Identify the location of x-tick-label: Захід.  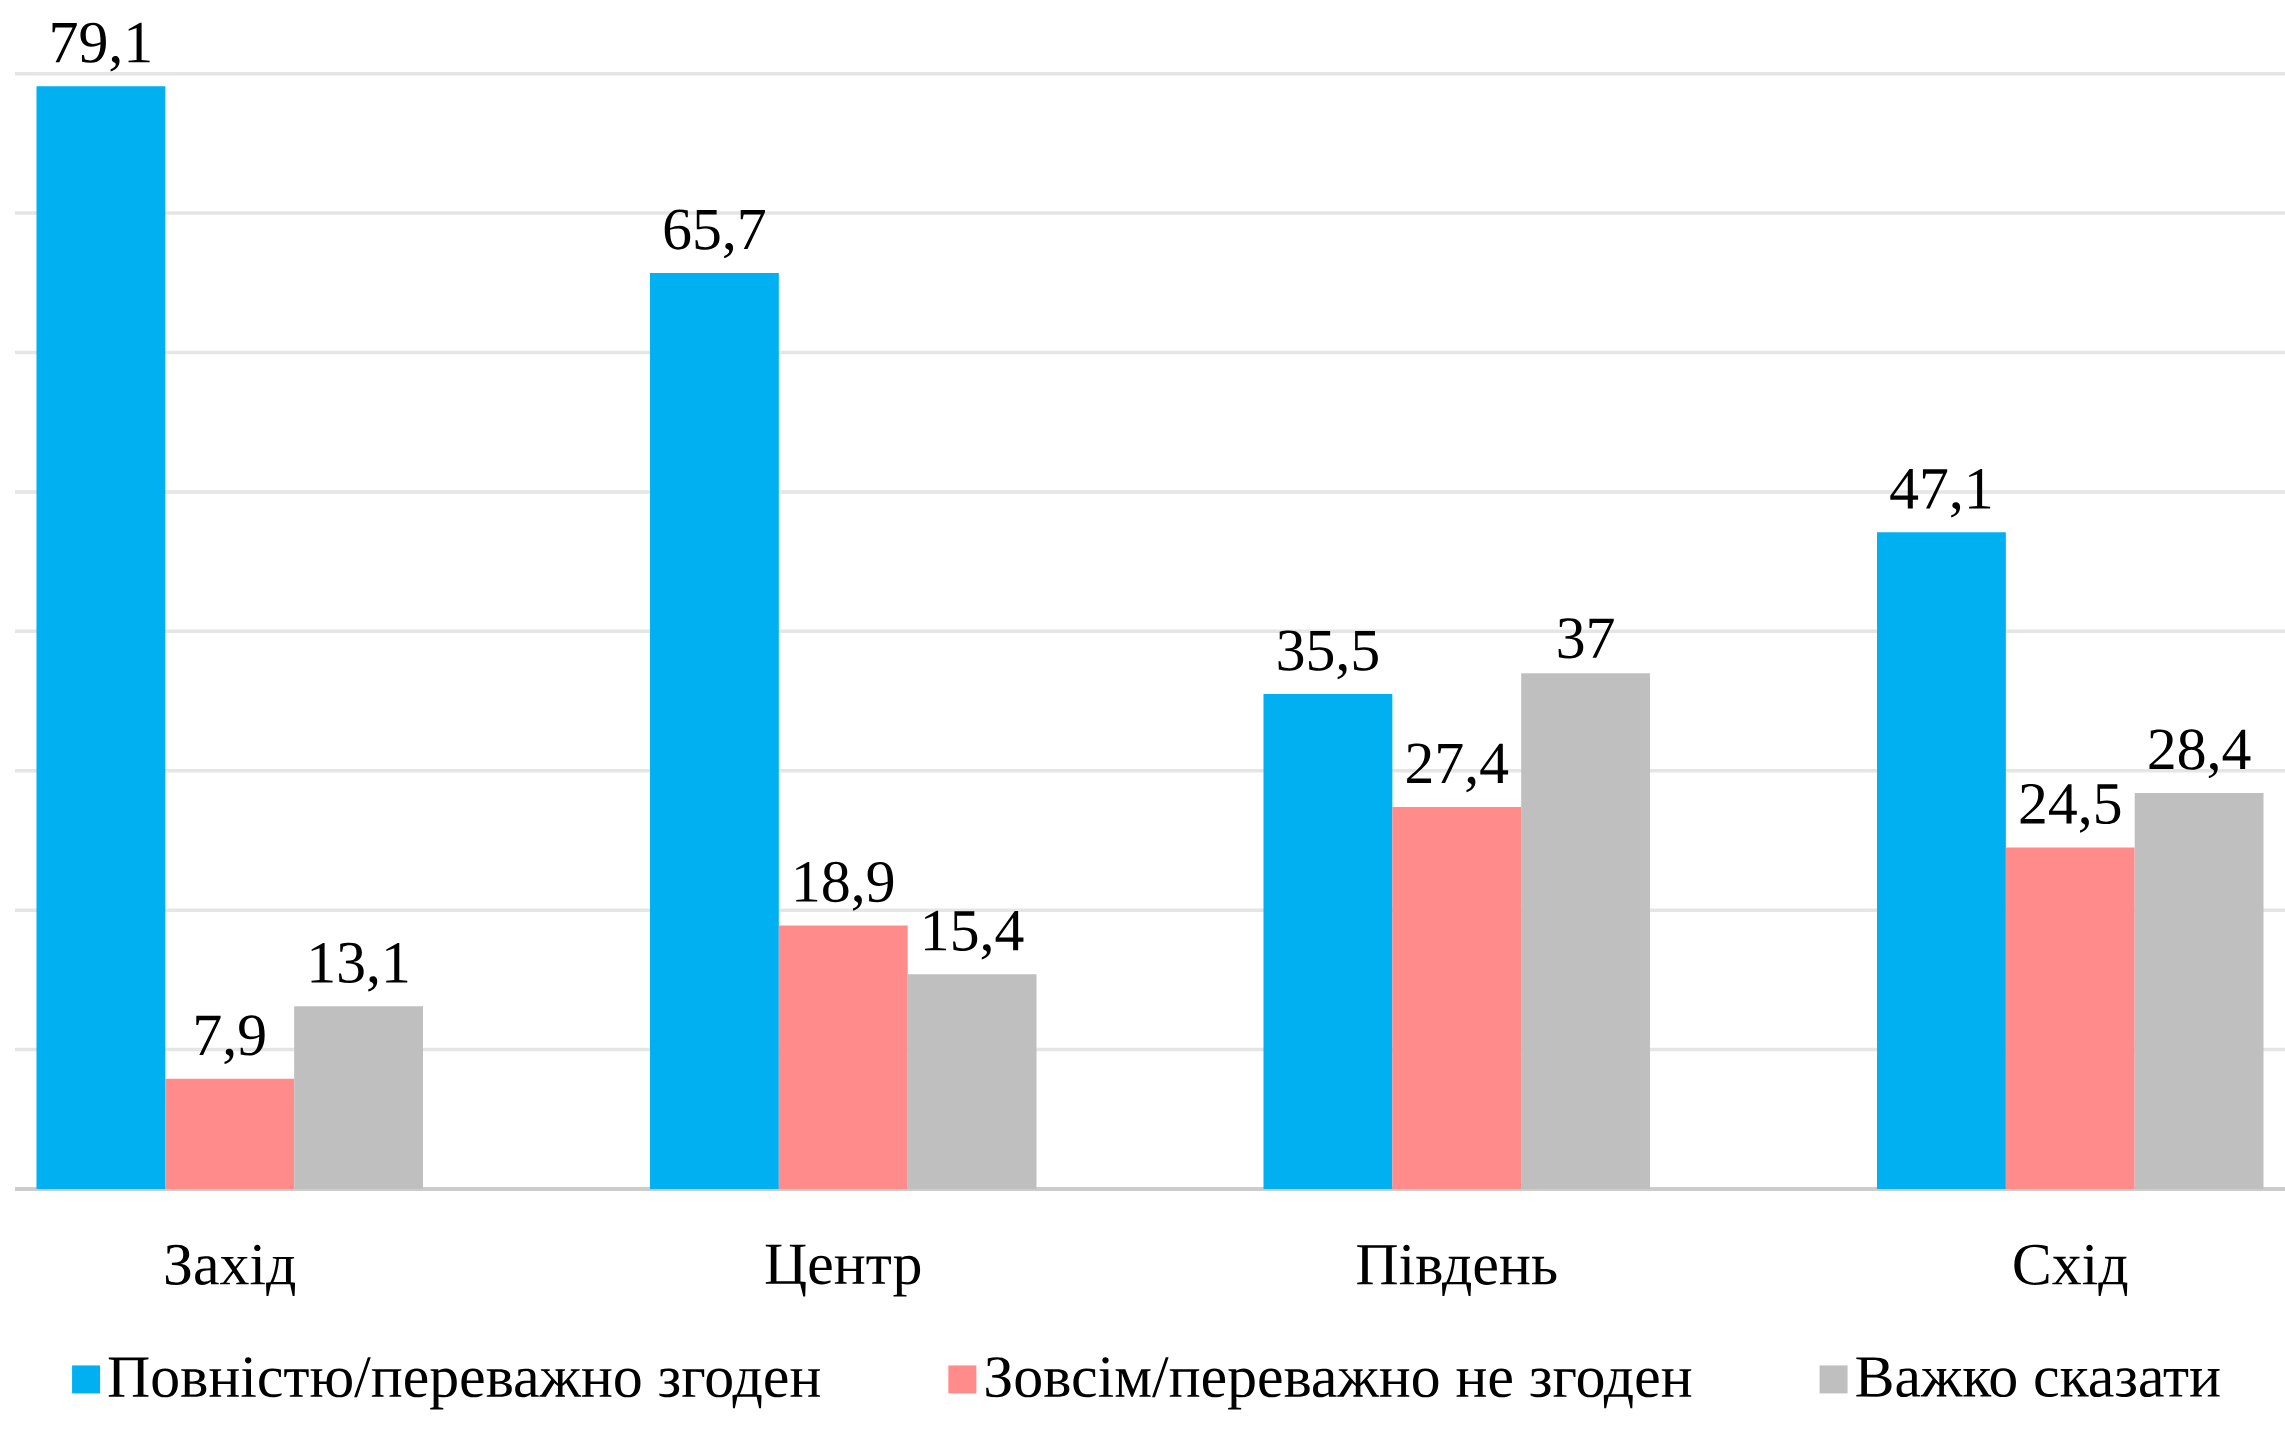
(230, 1270).